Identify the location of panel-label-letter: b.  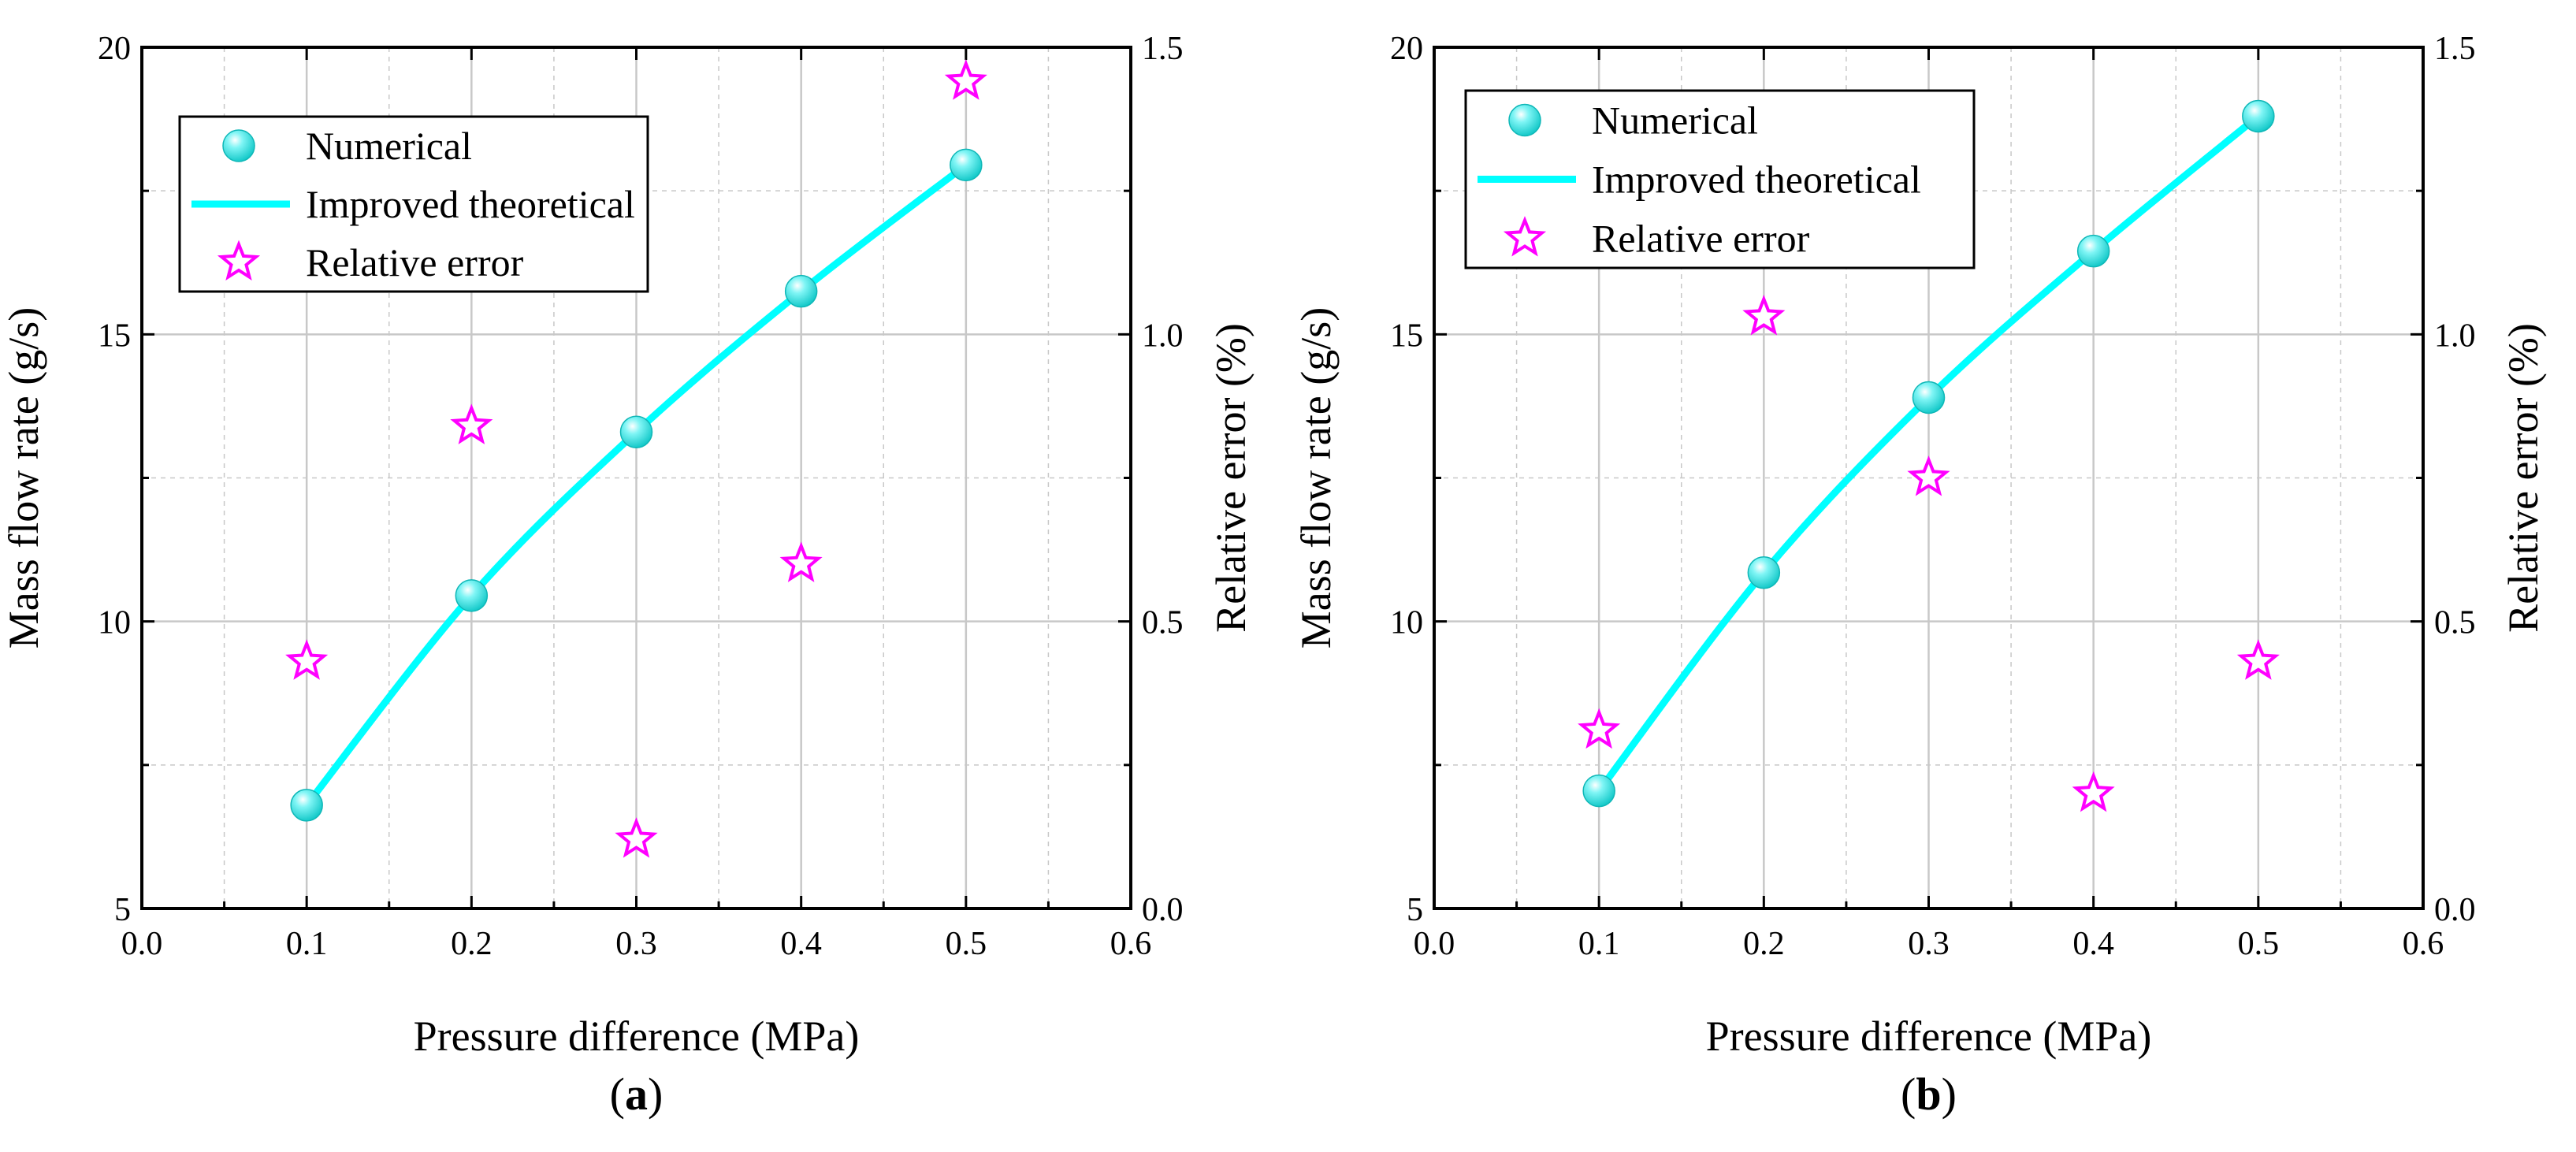
(1928, 1094).